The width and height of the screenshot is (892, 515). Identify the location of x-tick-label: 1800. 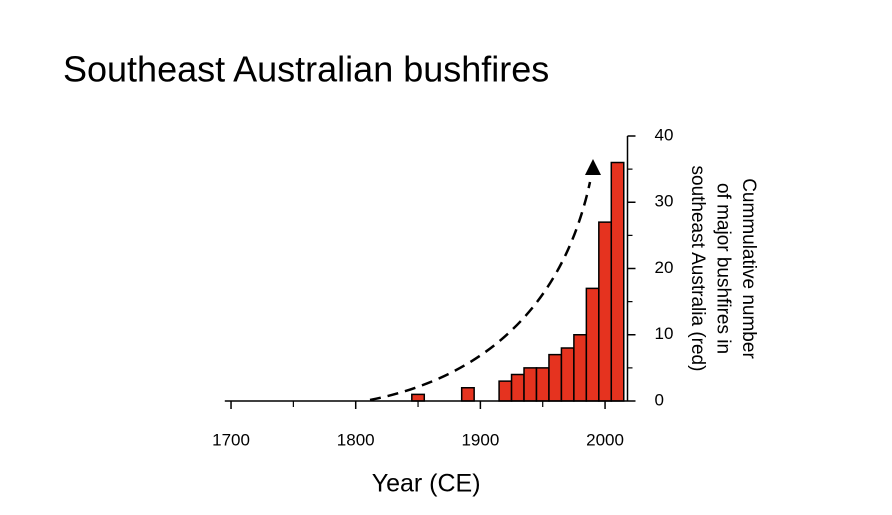
(356, 439).